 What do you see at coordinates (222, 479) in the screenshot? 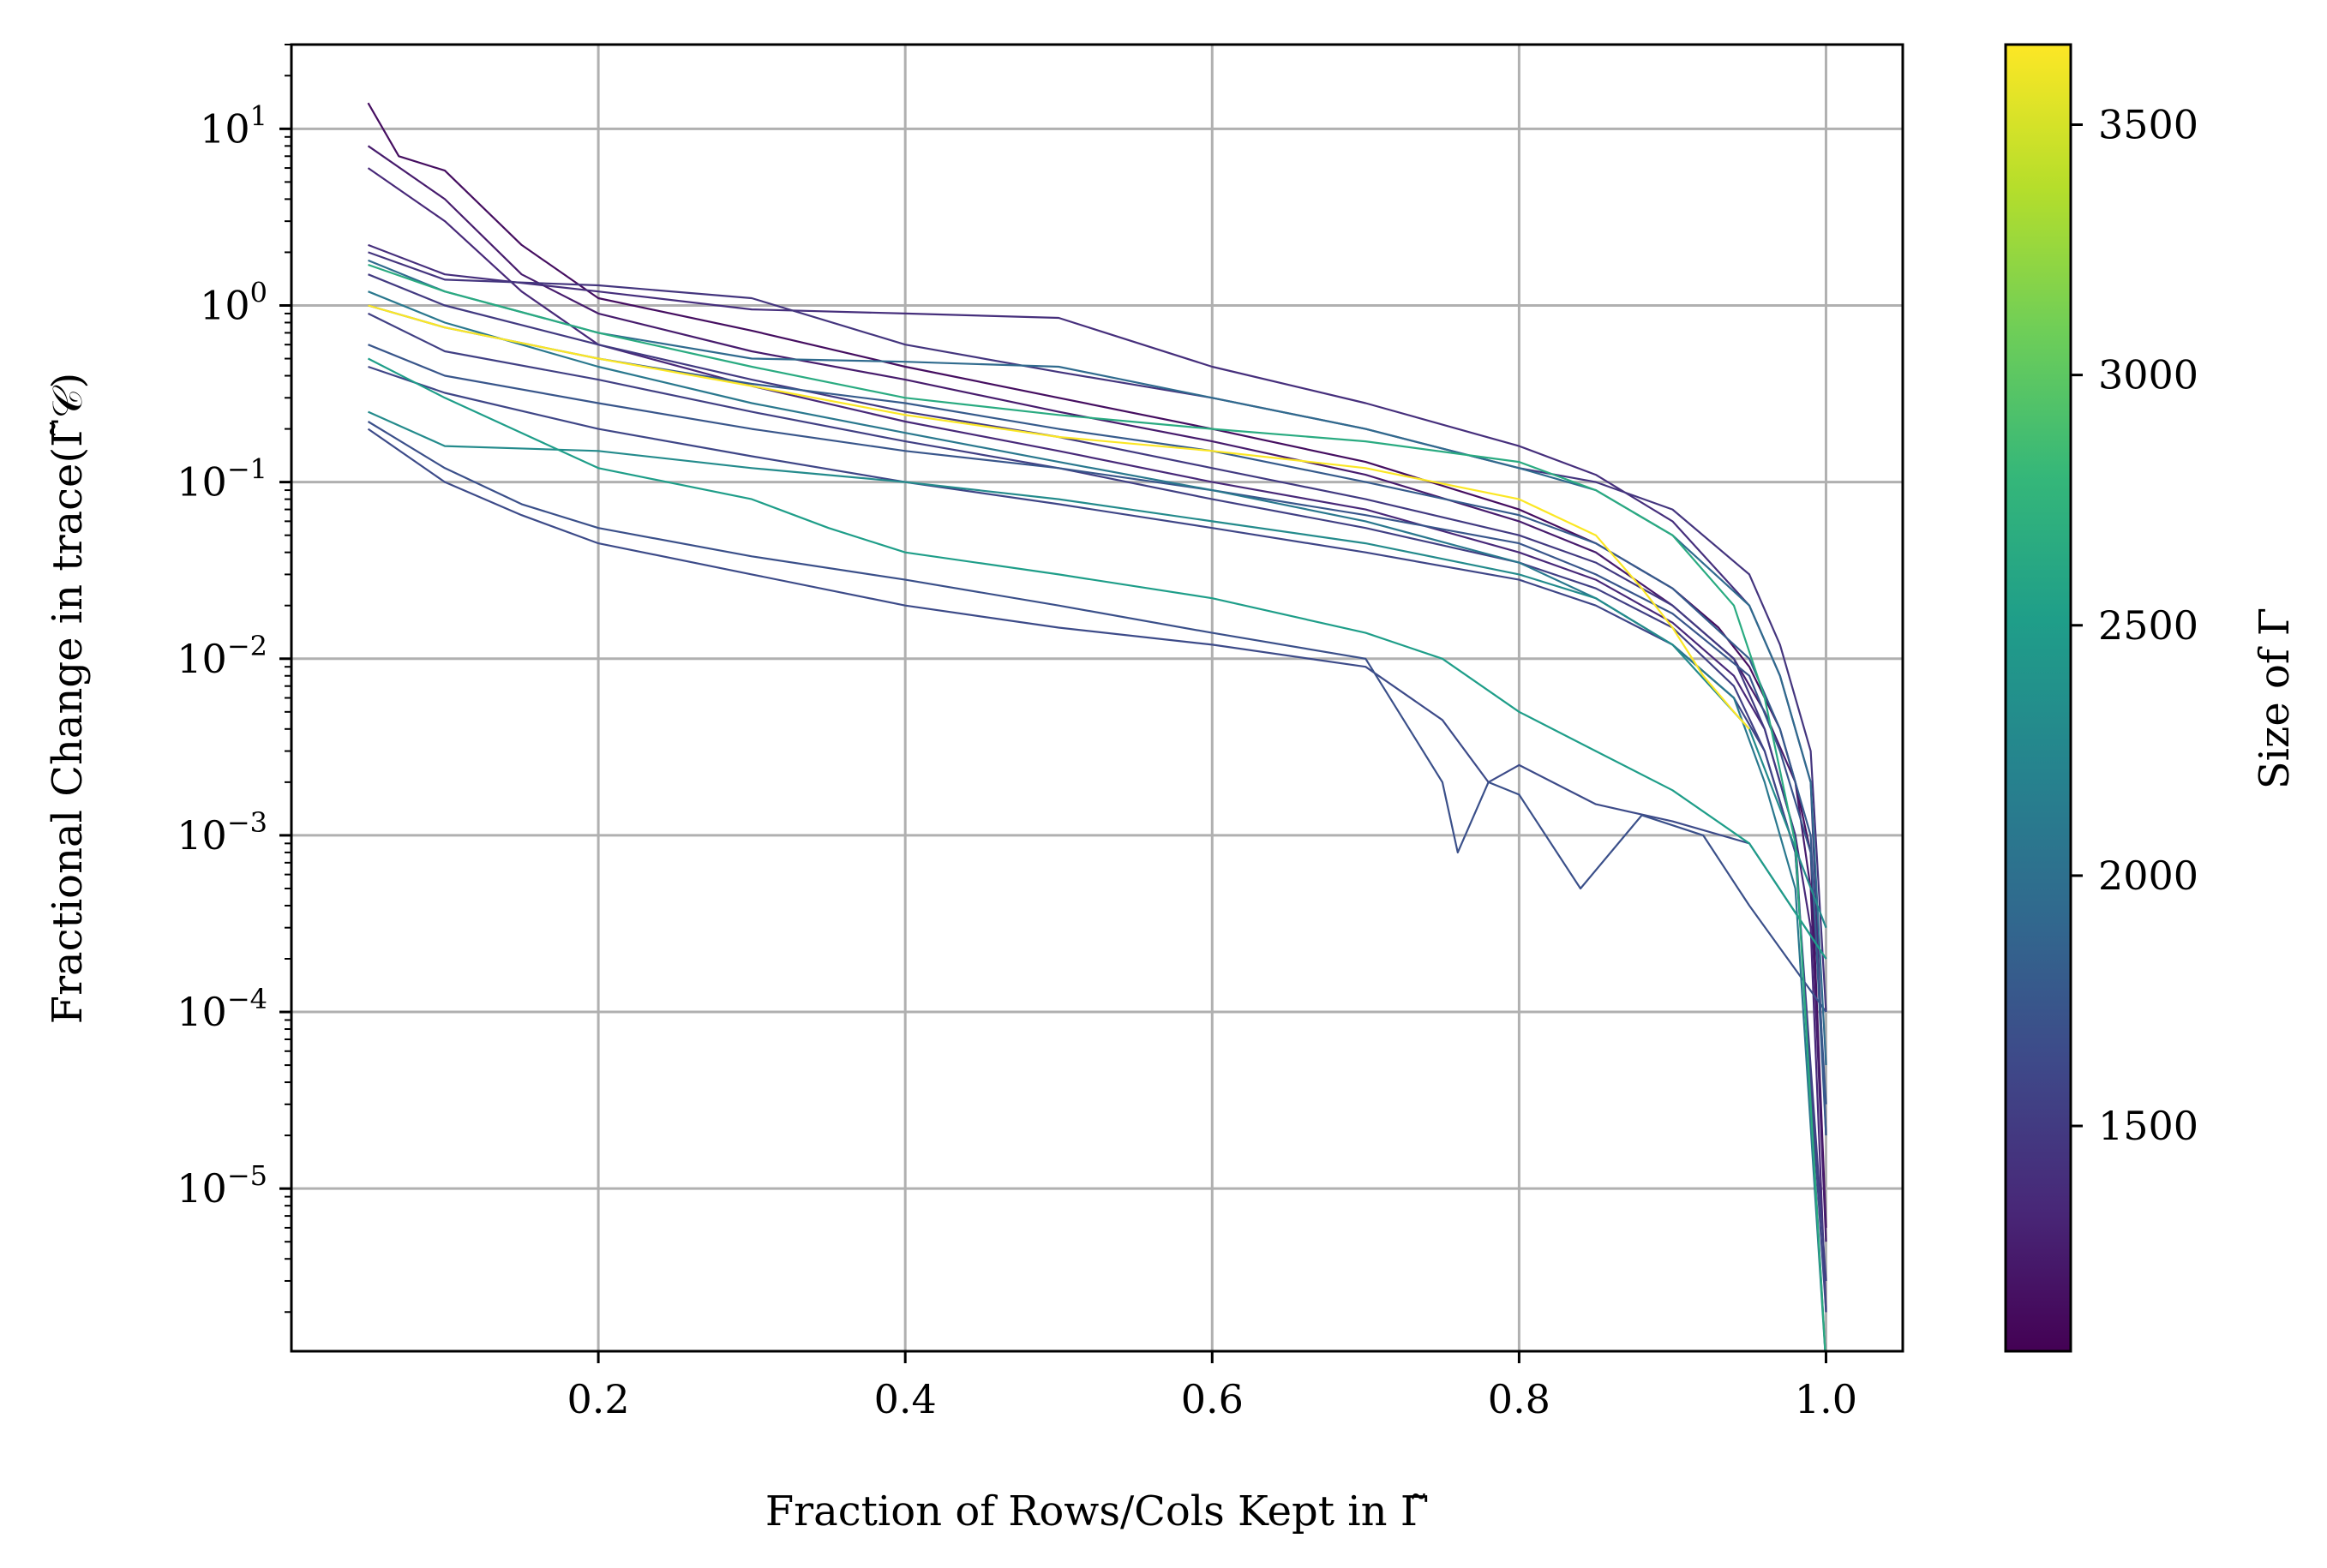
I see `y-tick-label: 10⁻¹` at bounding box center [222, 479].